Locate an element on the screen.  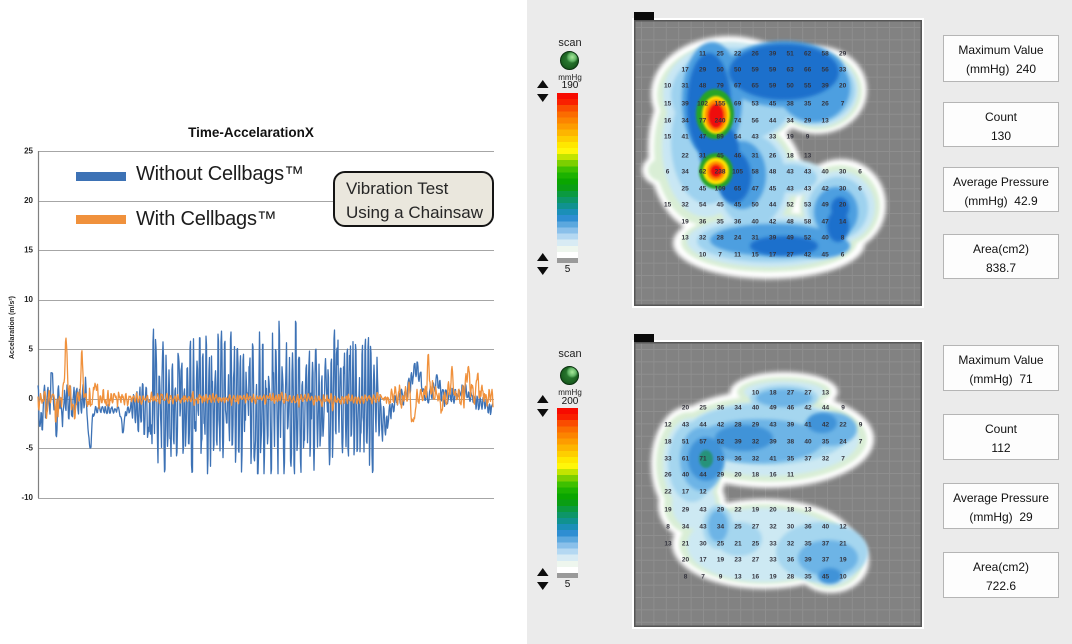
svg-text: 5 is located at coordinates (31, 349).